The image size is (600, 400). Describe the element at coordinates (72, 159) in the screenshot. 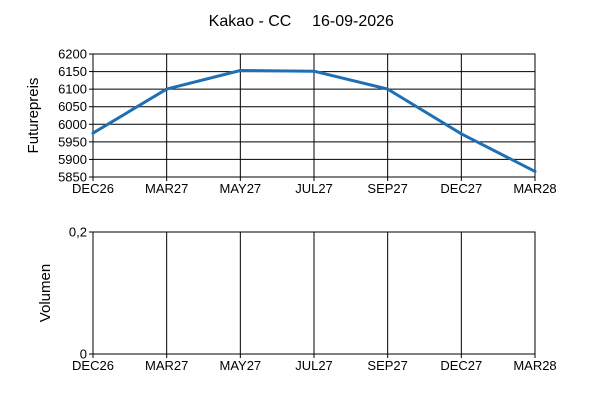

I see `y-tick-label: 5900` at that location.